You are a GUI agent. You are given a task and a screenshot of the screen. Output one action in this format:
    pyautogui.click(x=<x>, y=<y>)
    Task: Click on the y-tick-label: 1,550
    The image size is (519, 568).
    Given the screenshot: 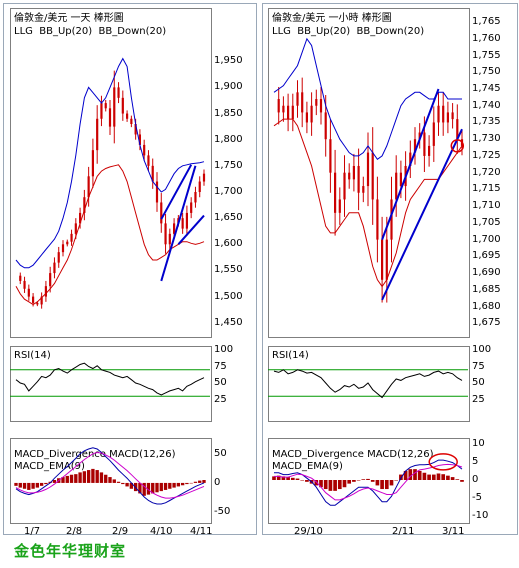 What is the action you would take?
    pyautogui.click(x=228, y=270)
    